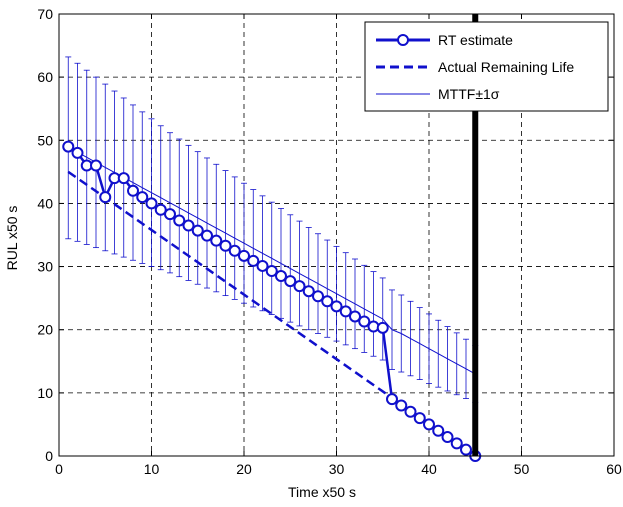 The width and height of the screenshot is (623, 507). I want to click on legend-marker-rt, so click(403, 40).